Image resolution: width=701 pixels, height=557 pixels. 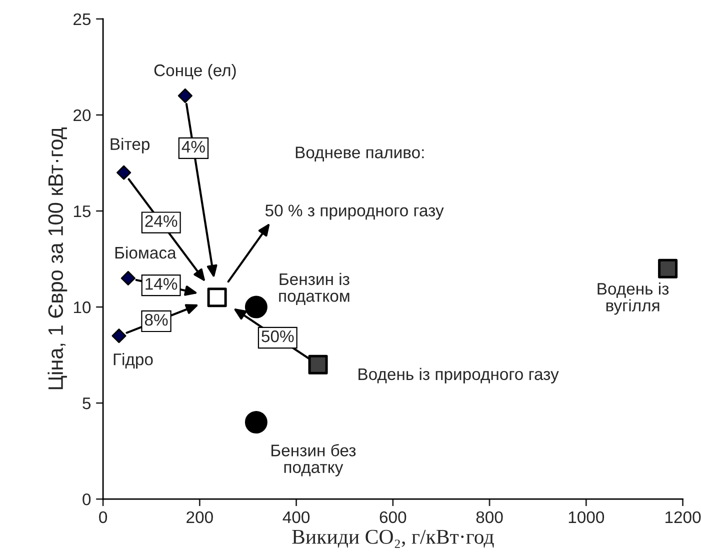 What do you see at coordinates (296, 517) in the screenshot?
I see `x-tick-label: 400` at bounding box center [296, 517].